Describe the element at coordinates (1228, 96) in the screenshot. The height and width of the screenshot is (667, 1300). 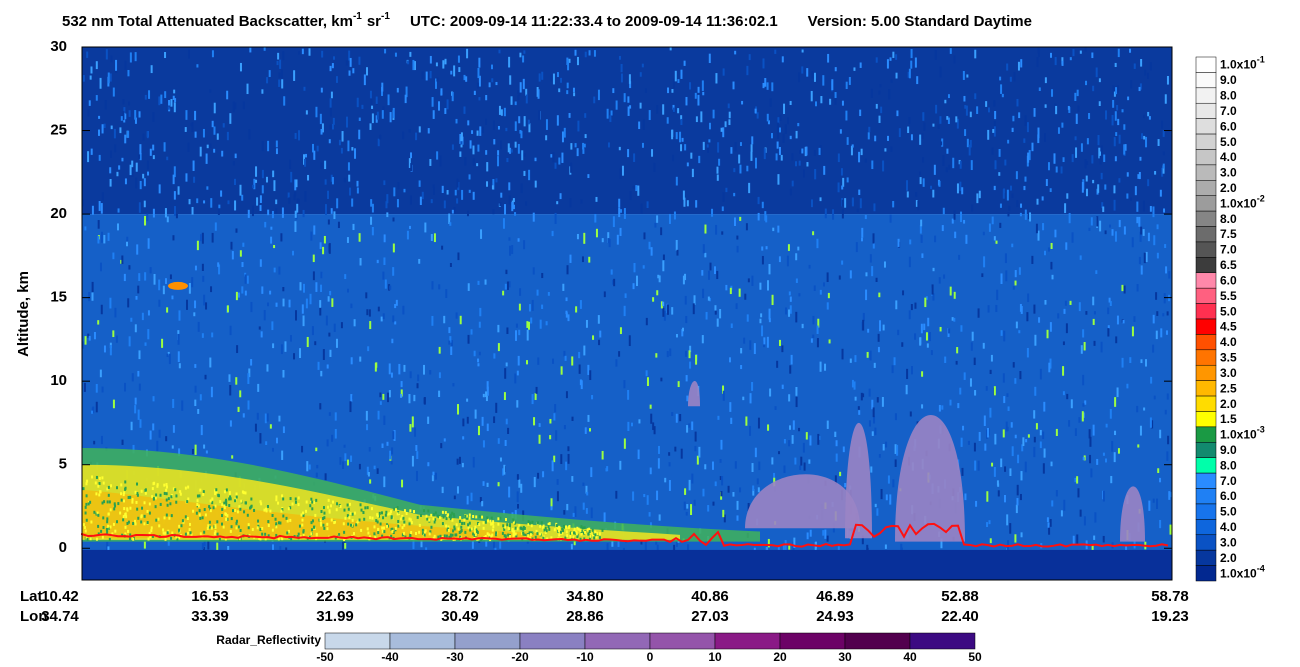
I see `colorbar-label-text: 8.0` at that location.